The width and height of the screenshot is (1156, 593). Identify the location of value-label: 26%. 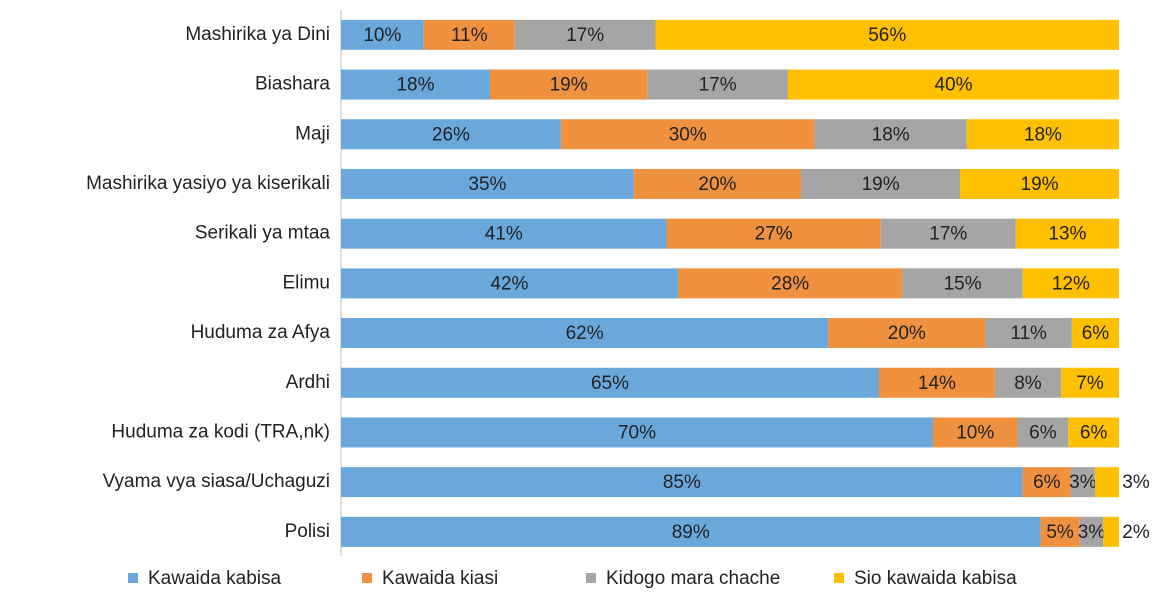
(451, 134).